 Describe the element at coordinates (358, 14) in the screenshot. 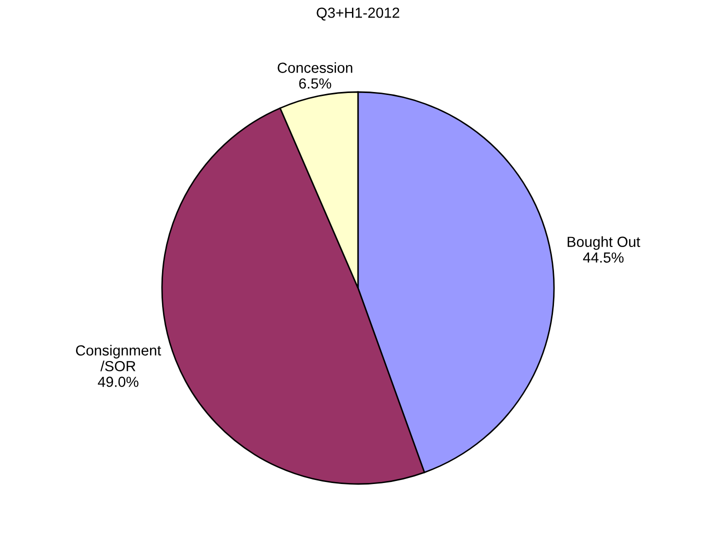

I see `chart-title: Q3+H1-2012` at that location.